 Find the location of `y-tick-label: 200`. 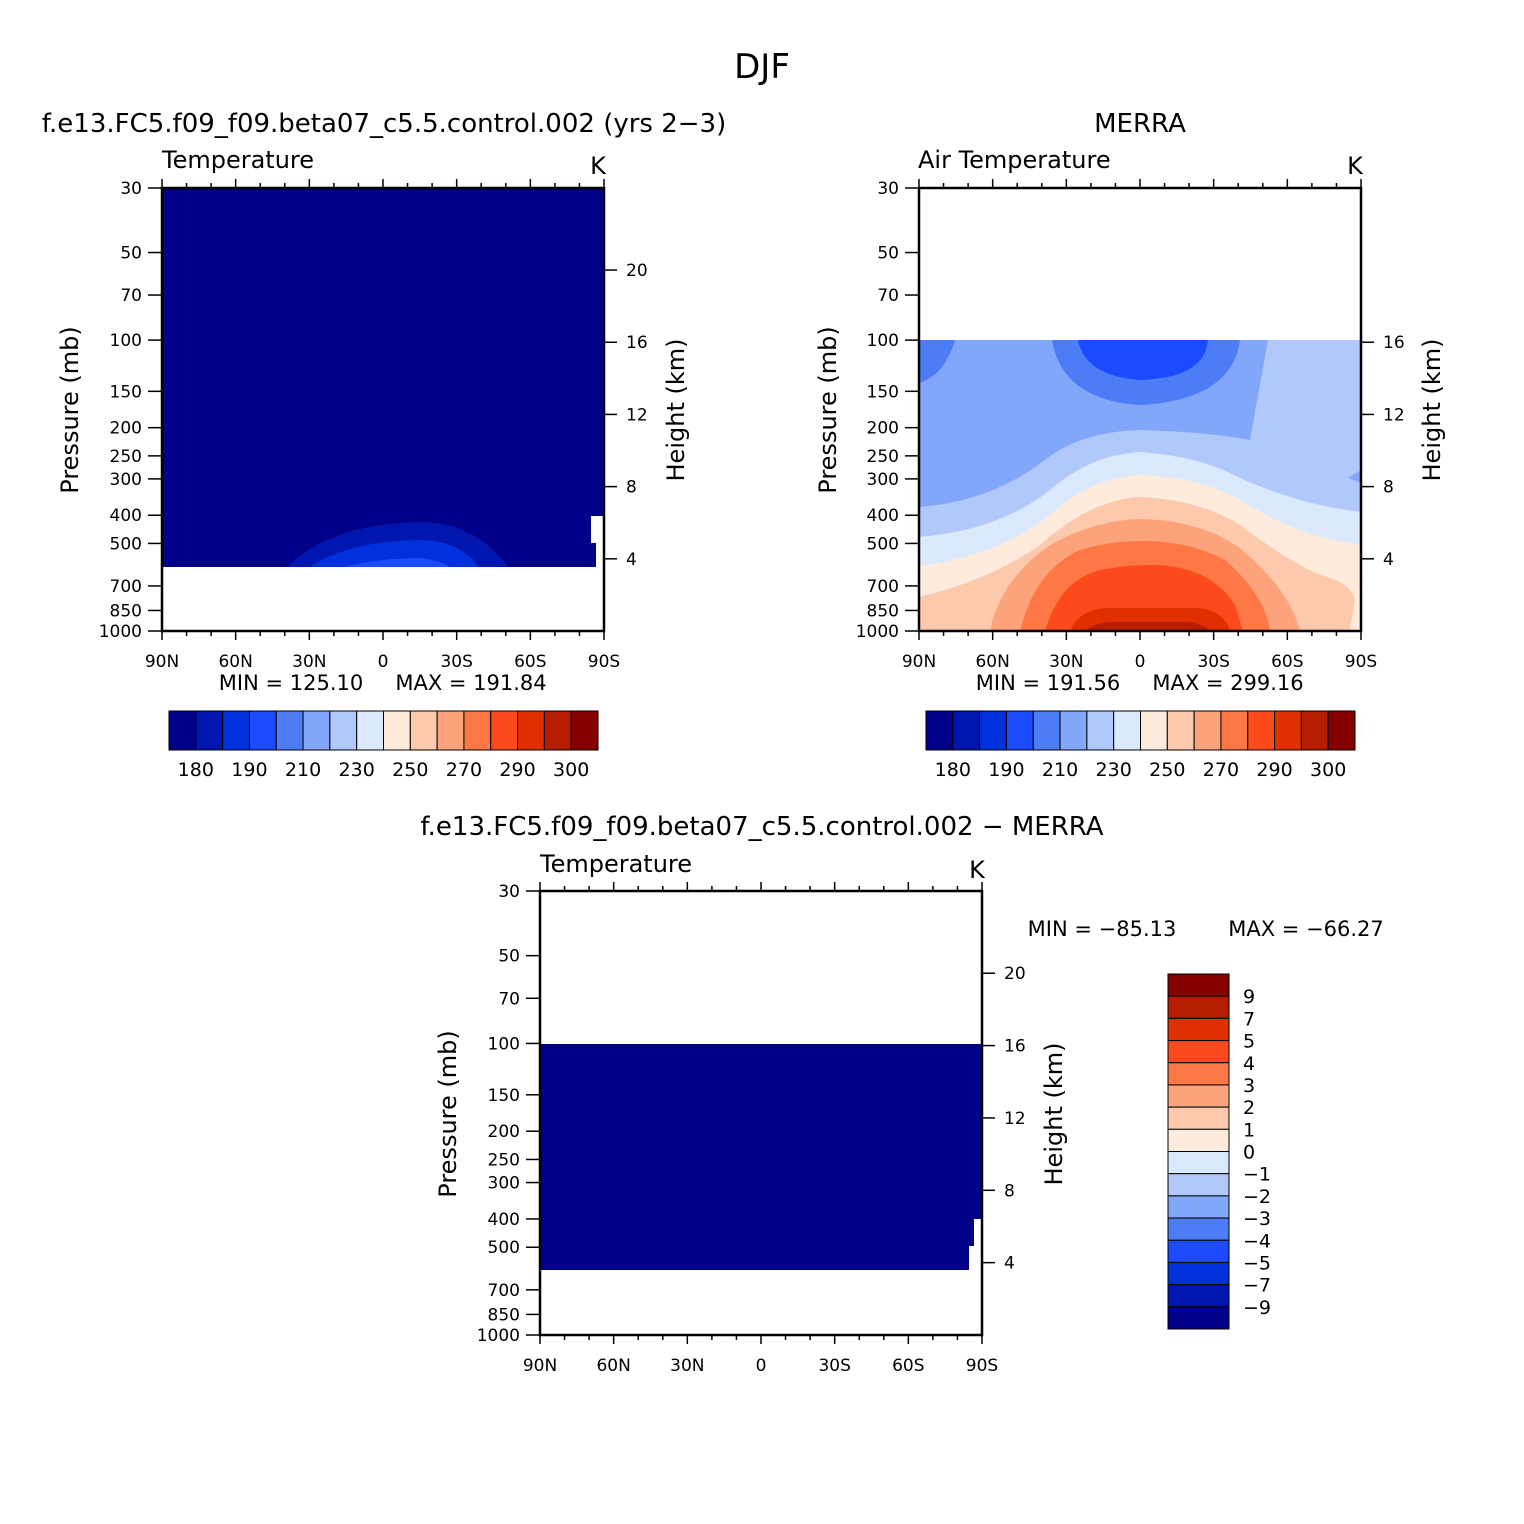

y-tick-label: 200 is located at coordinates (126, 429).